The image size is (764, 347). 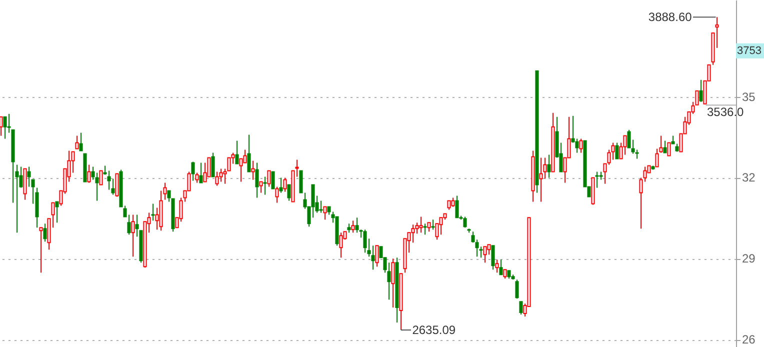 I want to click on ref-line-label: 3753, so click(x=749, y=50).